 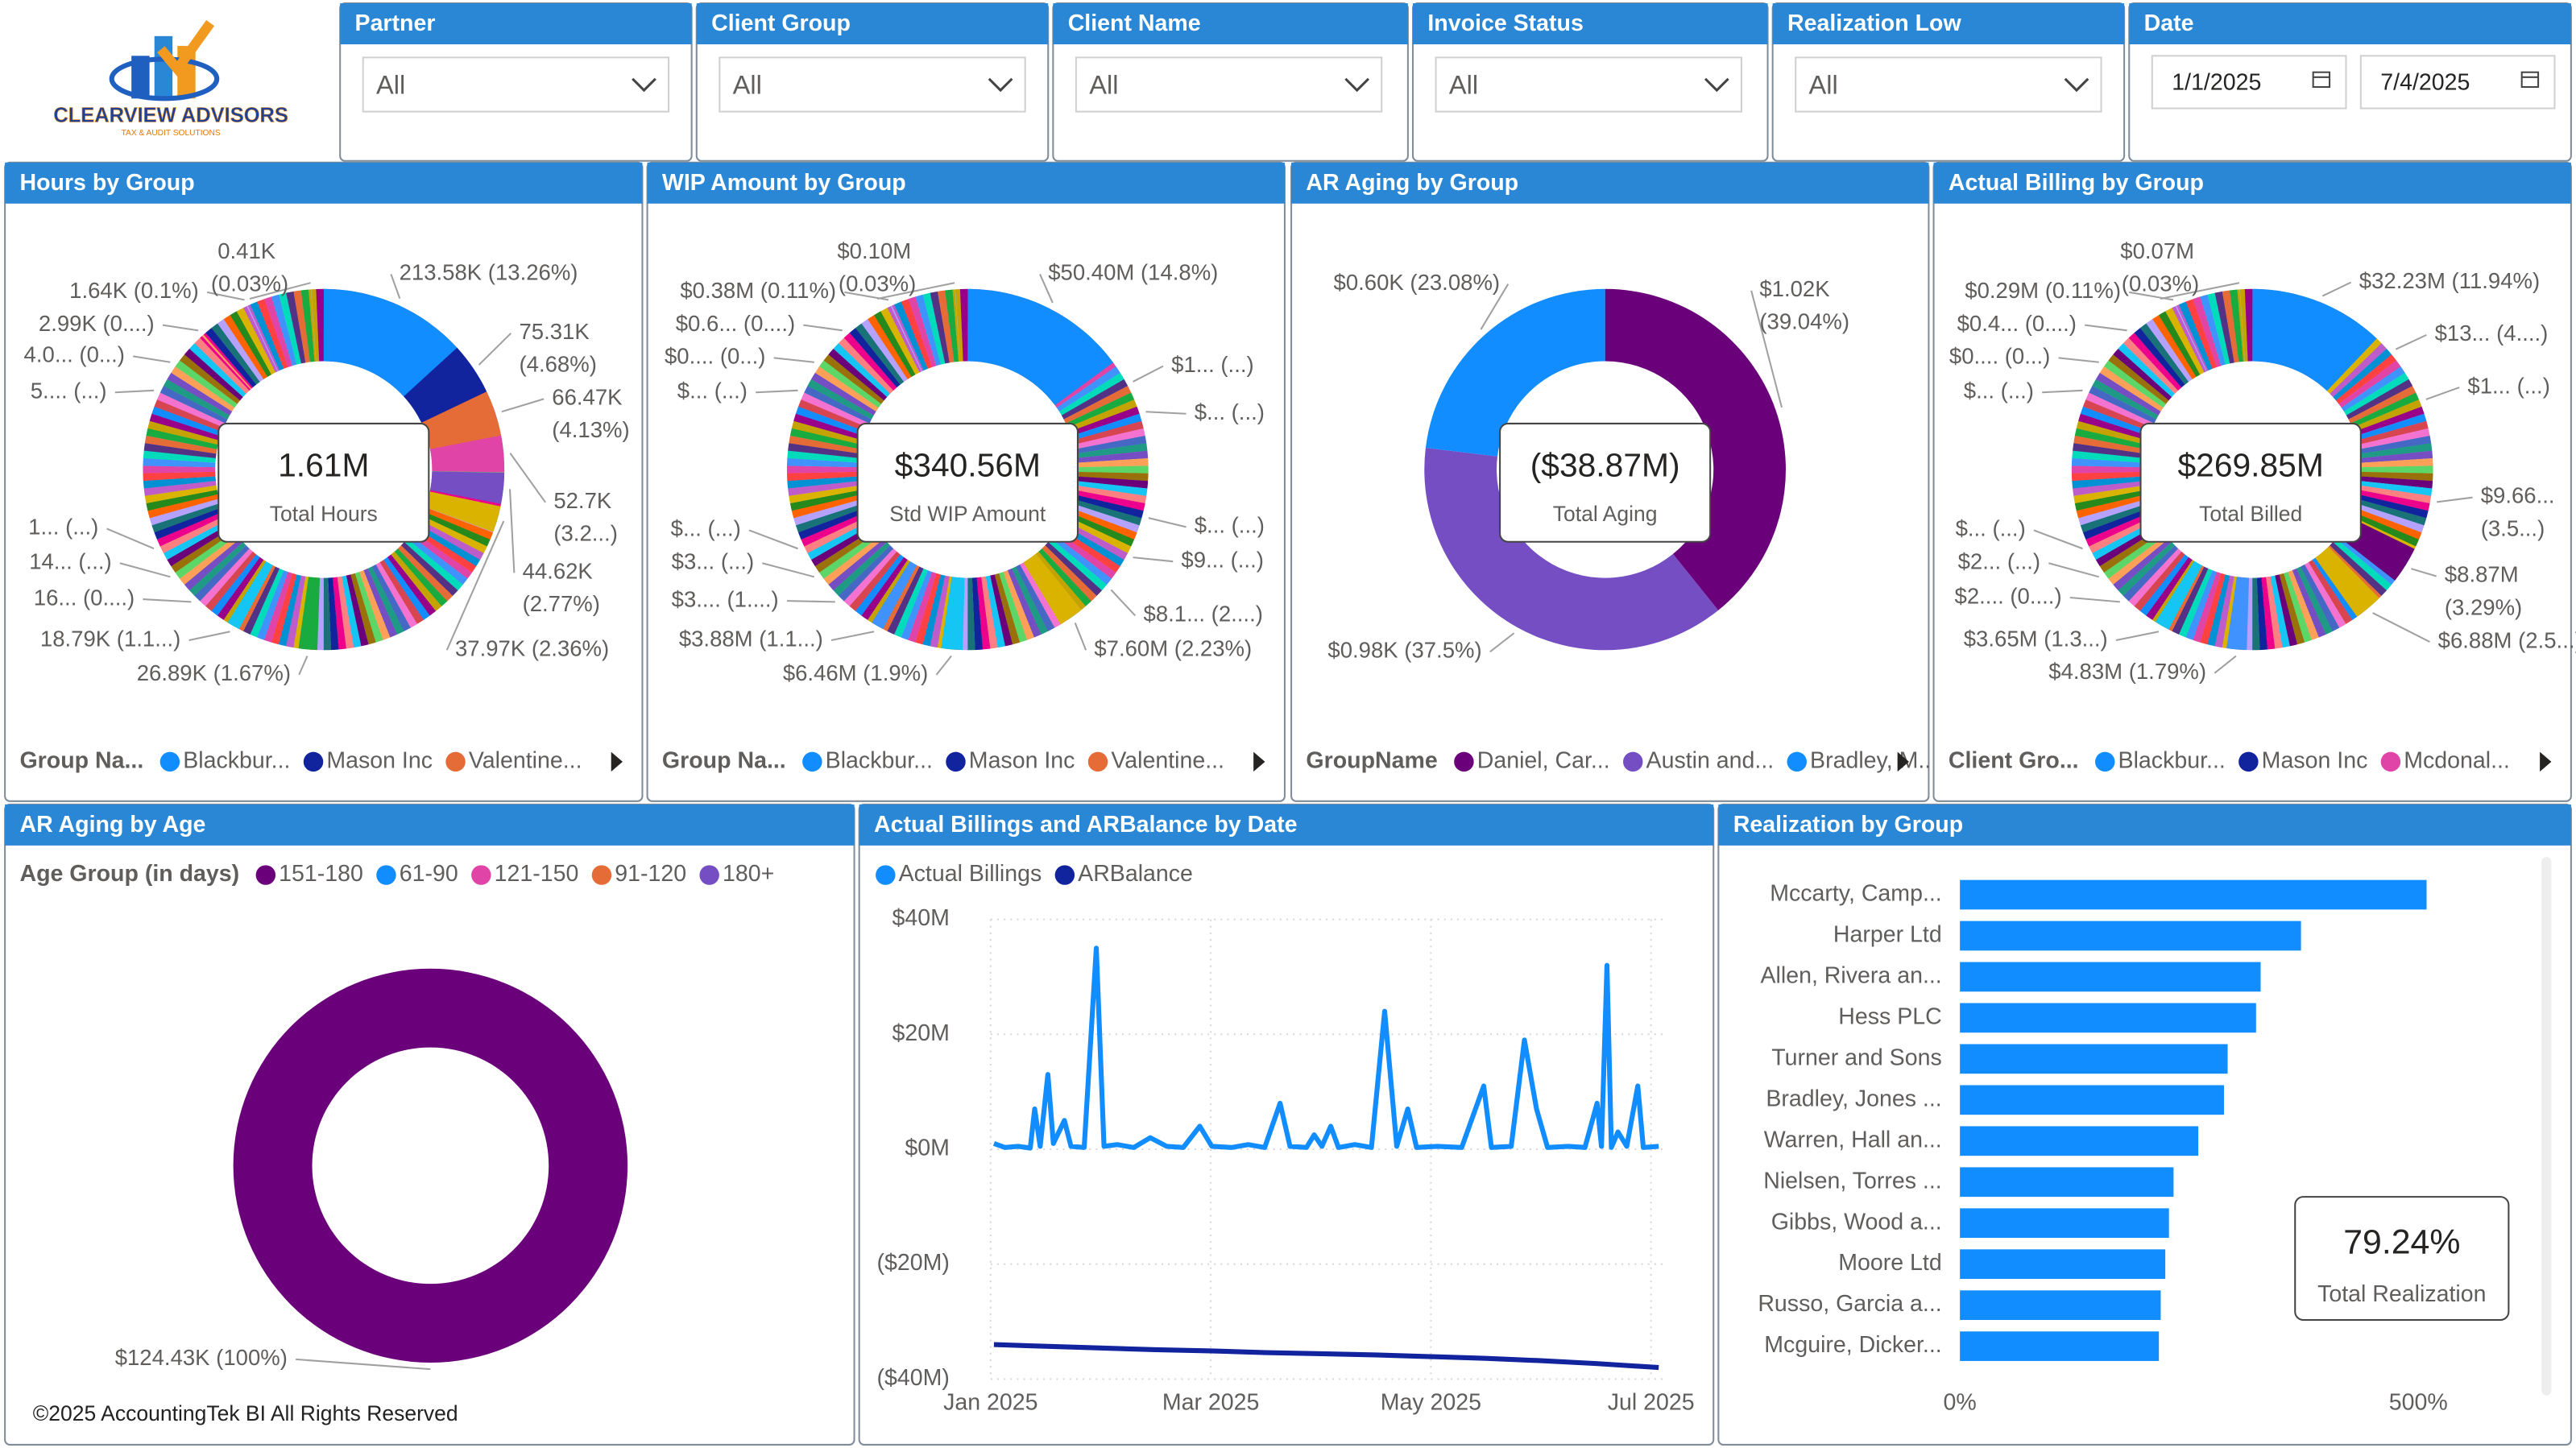 I want to click on data-label: $3.65M (1.3...), so click(x=2036, y=638).